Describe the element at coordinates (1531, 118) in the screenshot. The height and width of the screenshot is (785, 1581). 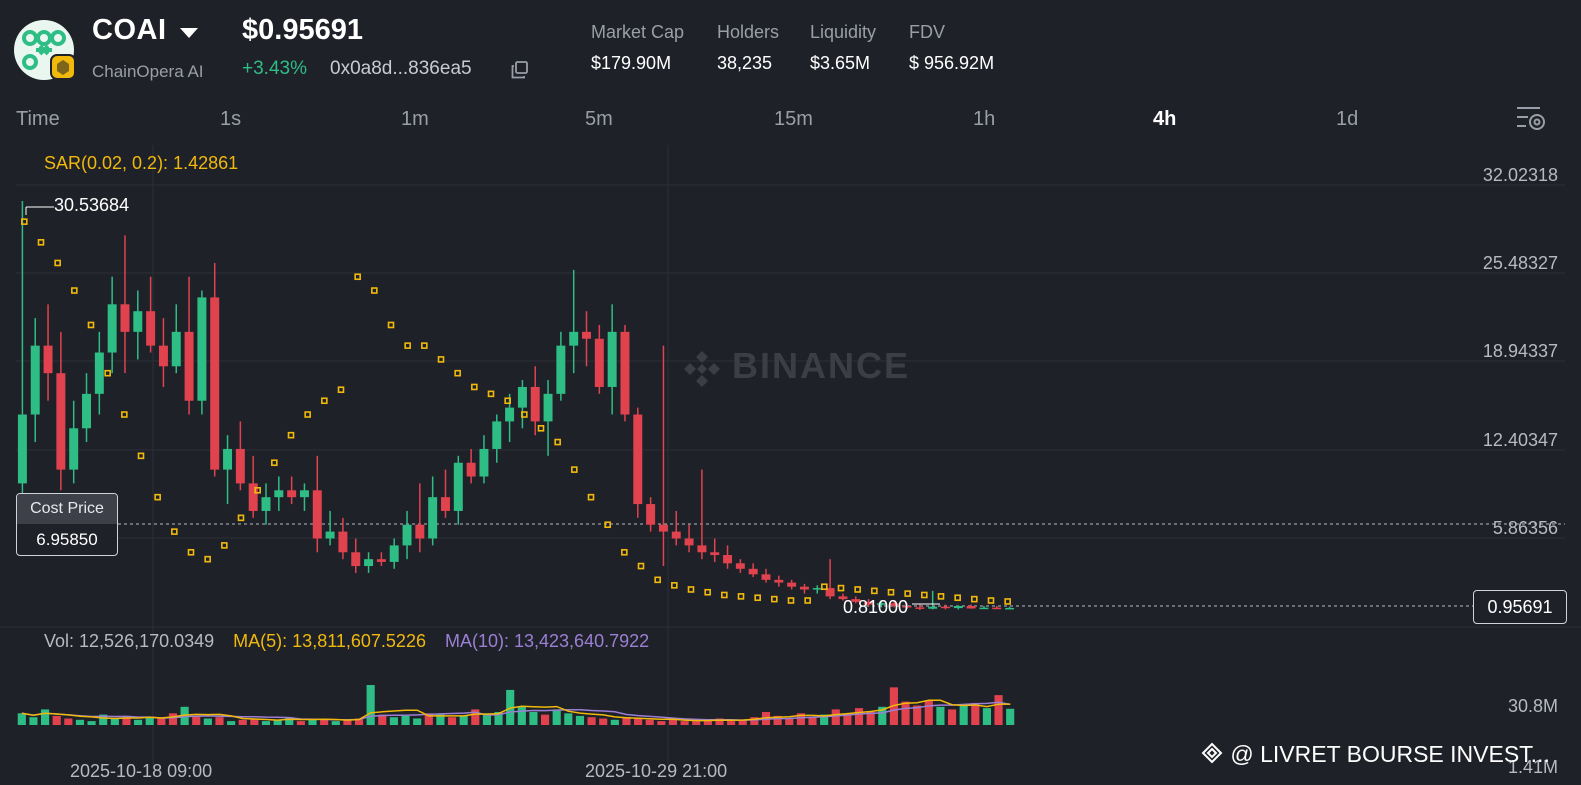
I see `chart-settings-icon` at that location.